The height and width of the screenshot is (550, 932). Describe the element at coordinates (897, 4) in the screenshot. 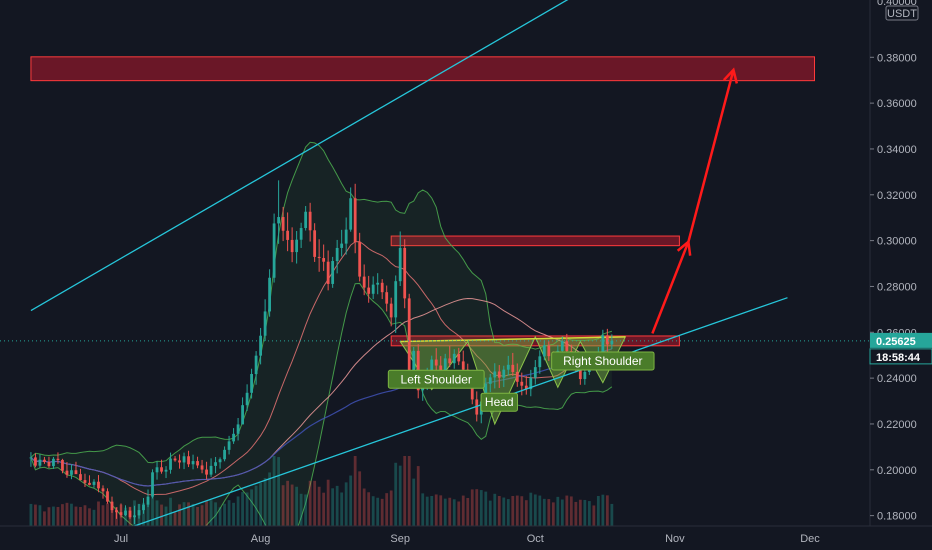

I see `price-axis-top-label: 0.40000` at that location.